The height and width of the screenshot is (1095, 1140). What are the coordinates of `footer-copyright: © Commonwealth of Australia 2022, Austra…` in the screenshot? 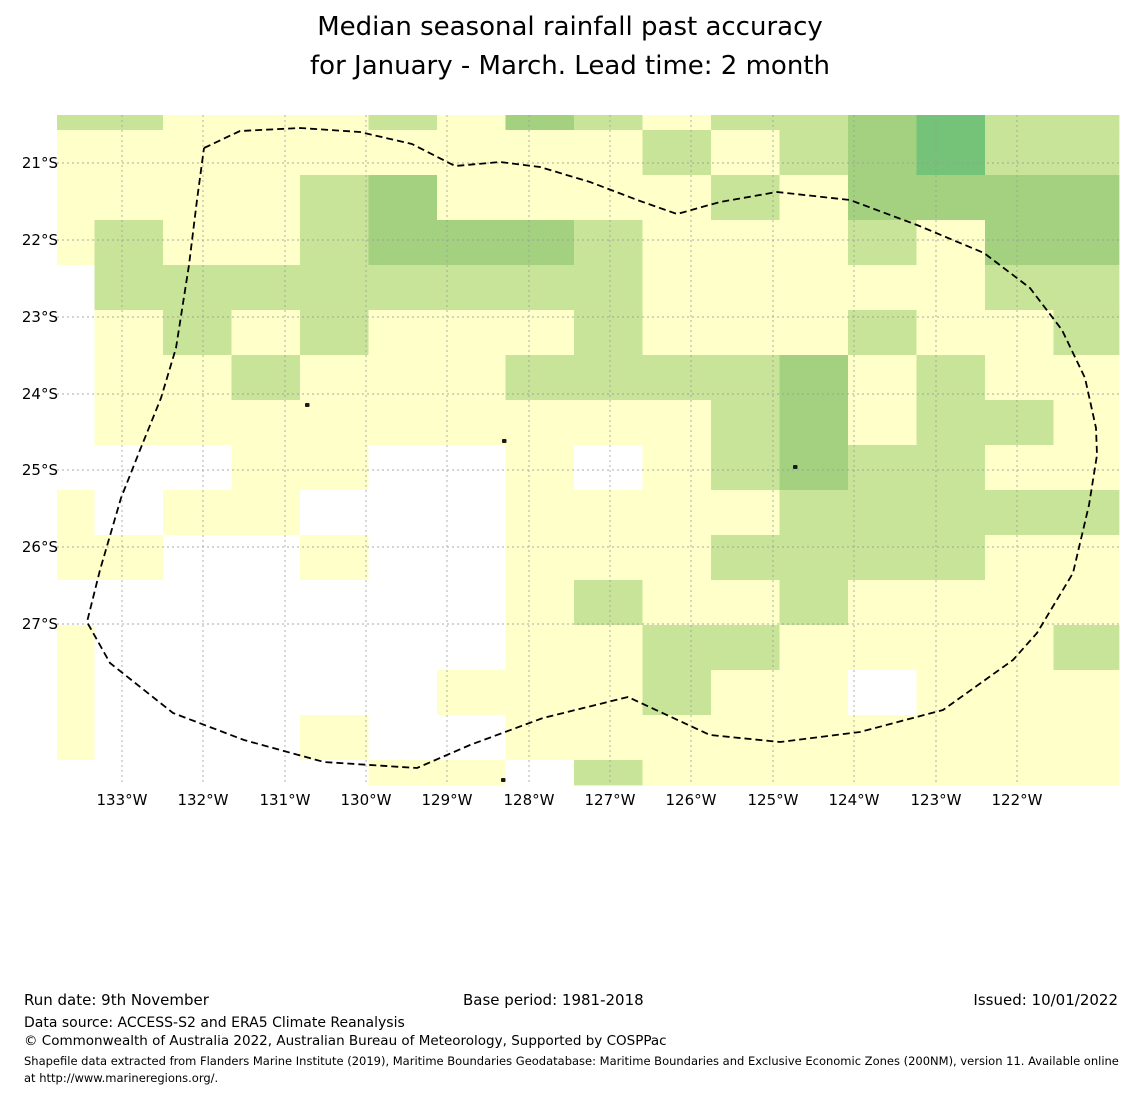 It's located at (345, 1041).